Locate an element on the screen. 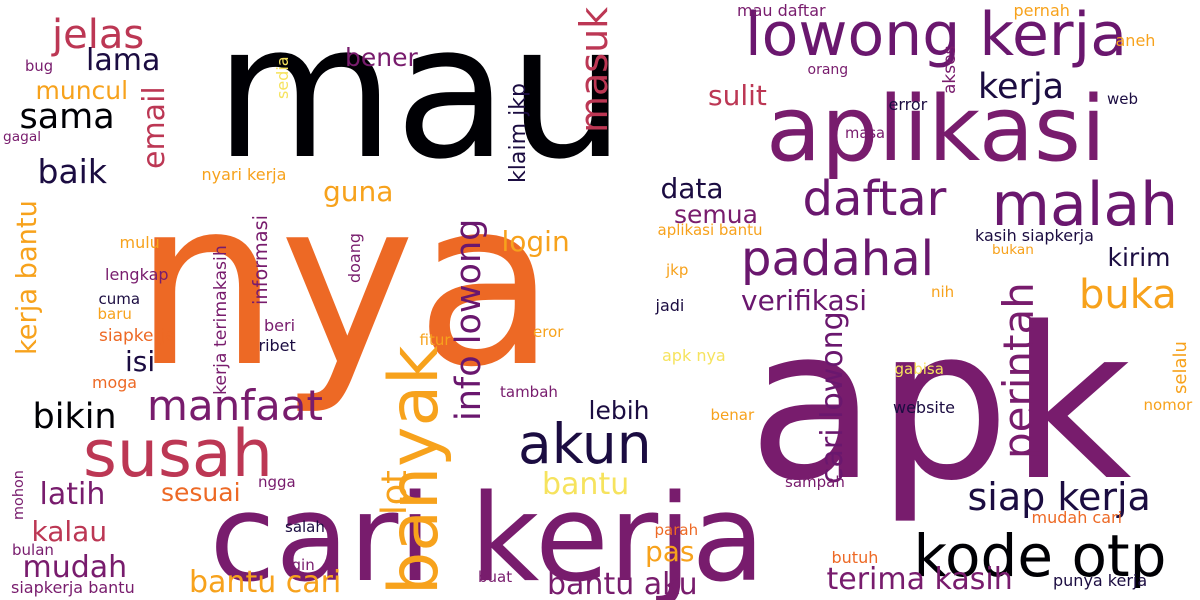 This screenshot has height=600, width=1200. word-lebih: lebih is located at coordinates (619, 410).